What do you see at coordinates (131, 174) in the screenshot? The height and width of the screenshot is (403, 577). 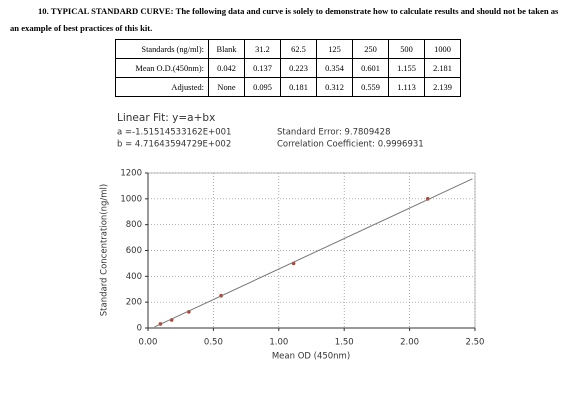 I see `y-tick-label: 1200` at bounding box center [131, 174].